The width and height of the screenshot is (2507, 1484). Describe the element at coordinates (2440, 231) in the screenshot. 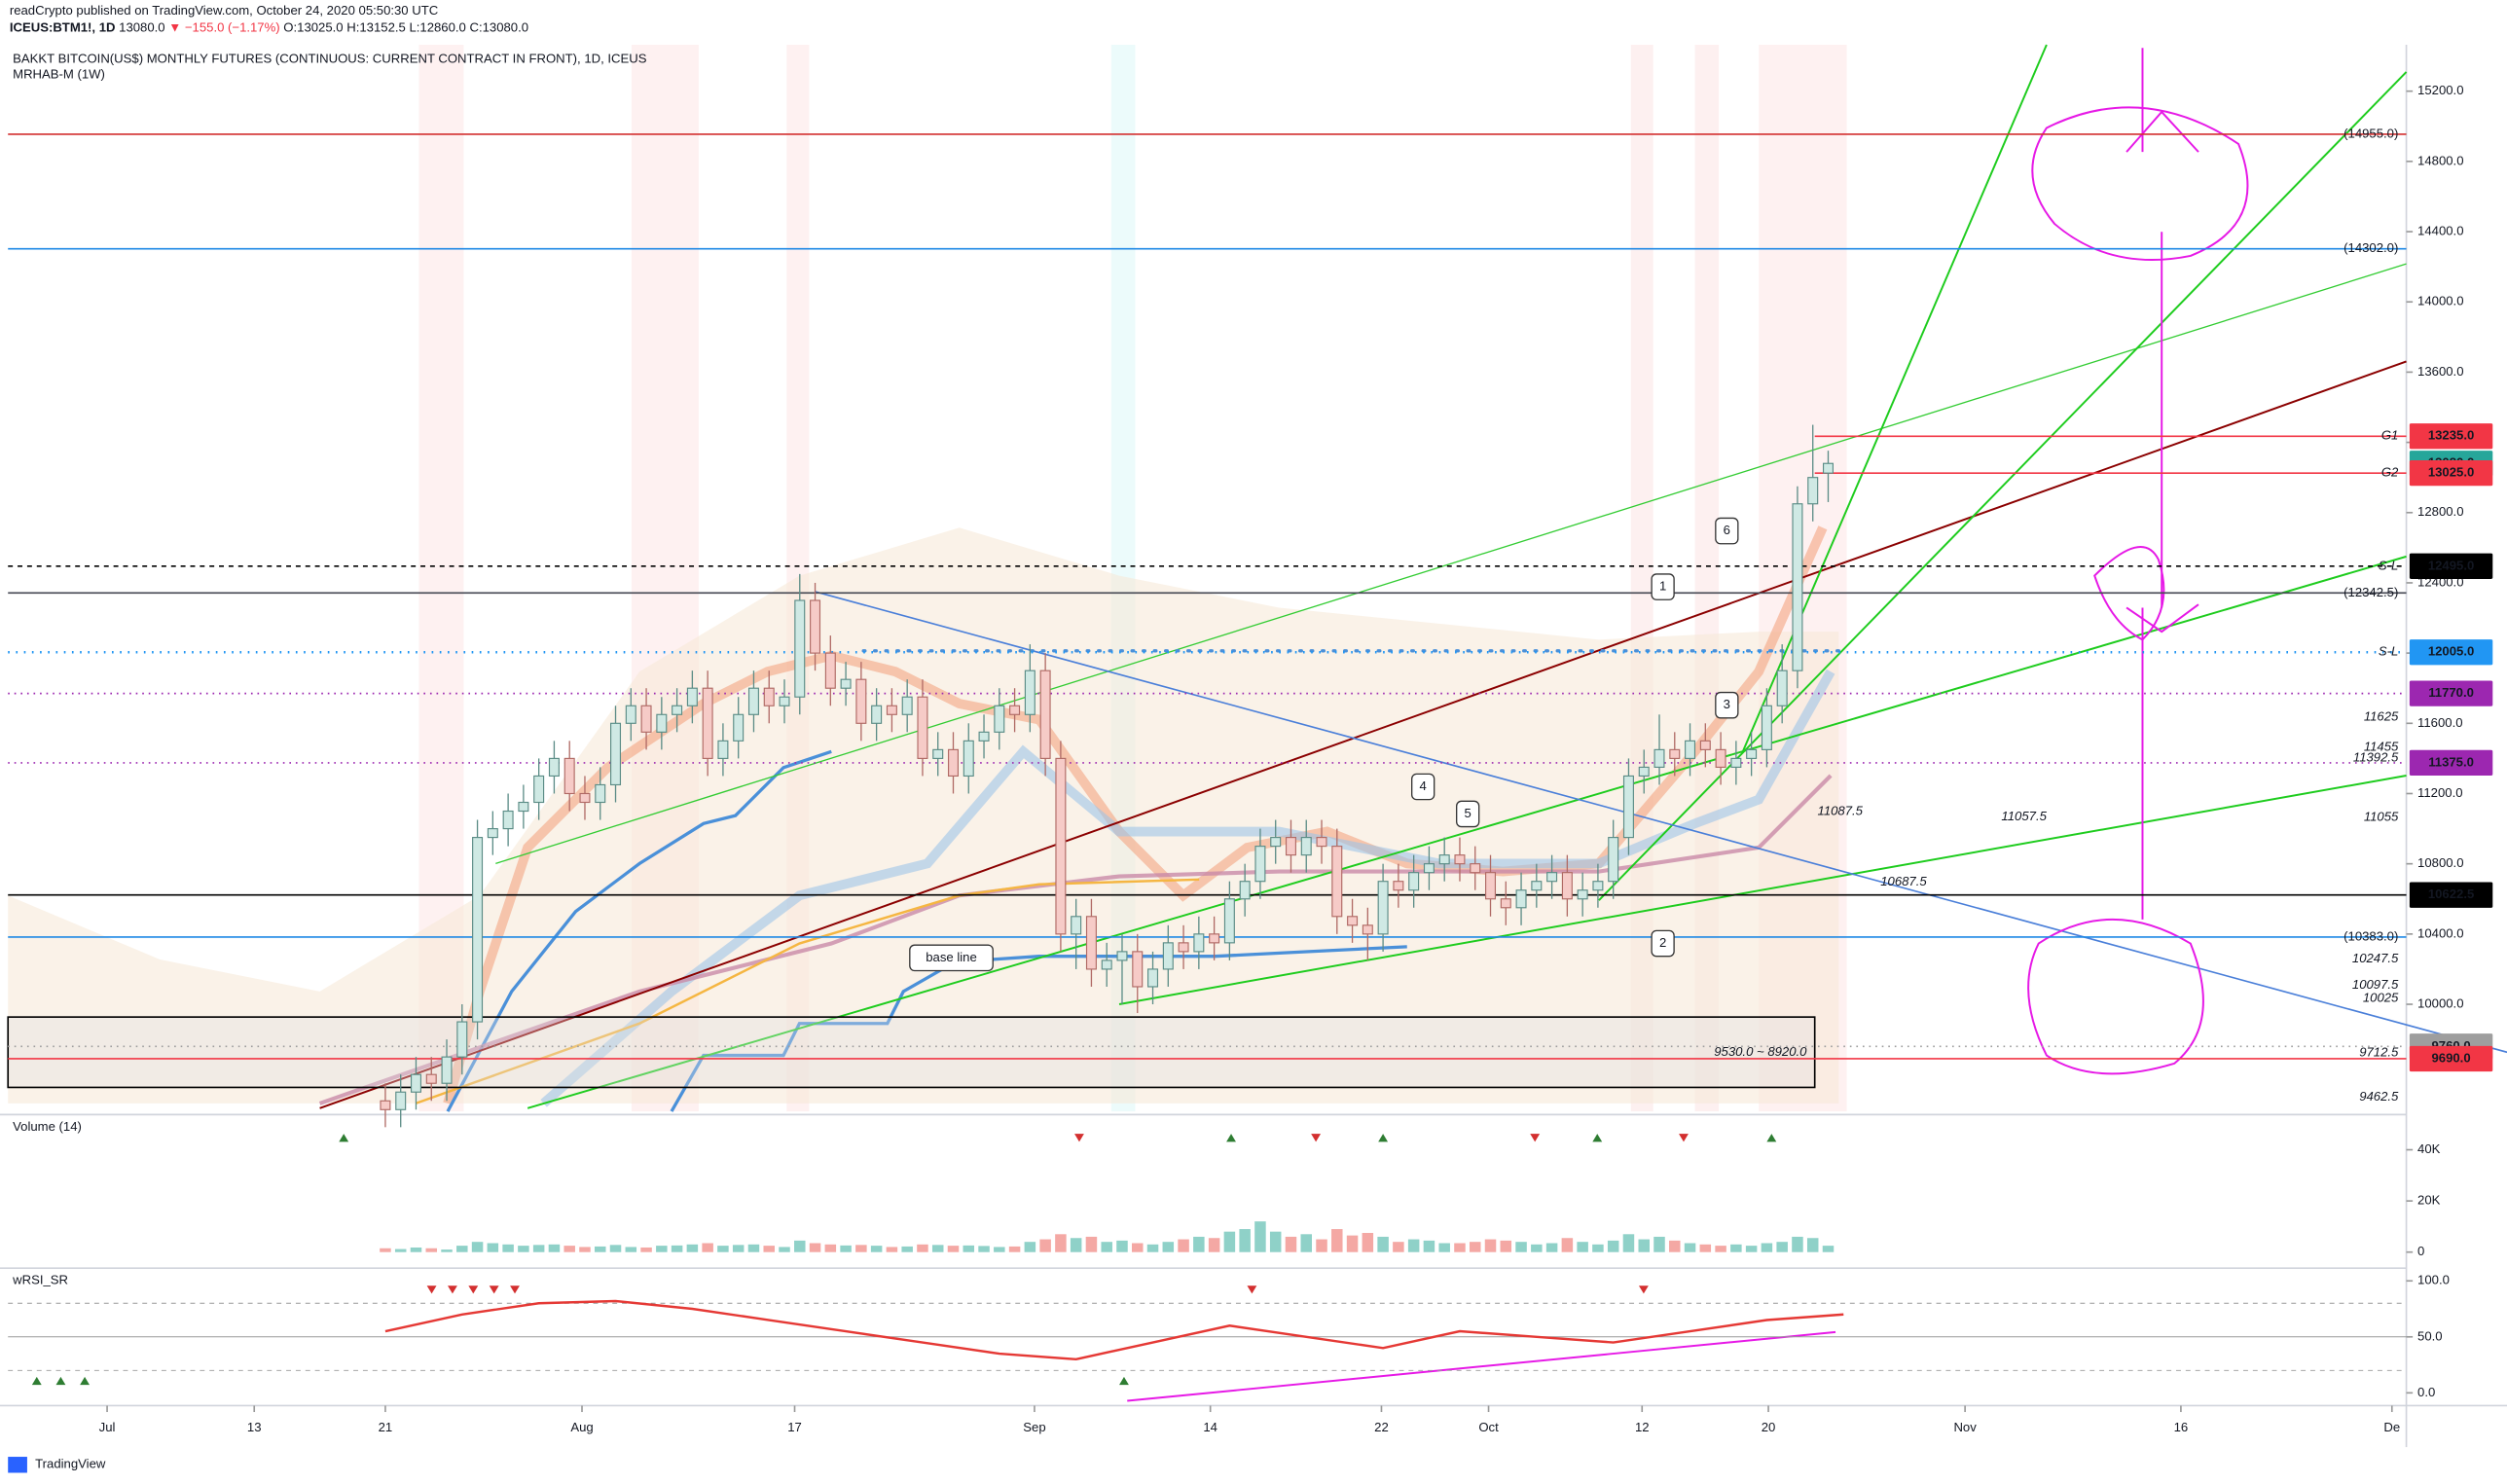

I see `y-tick-label: 14400.0` at that location.